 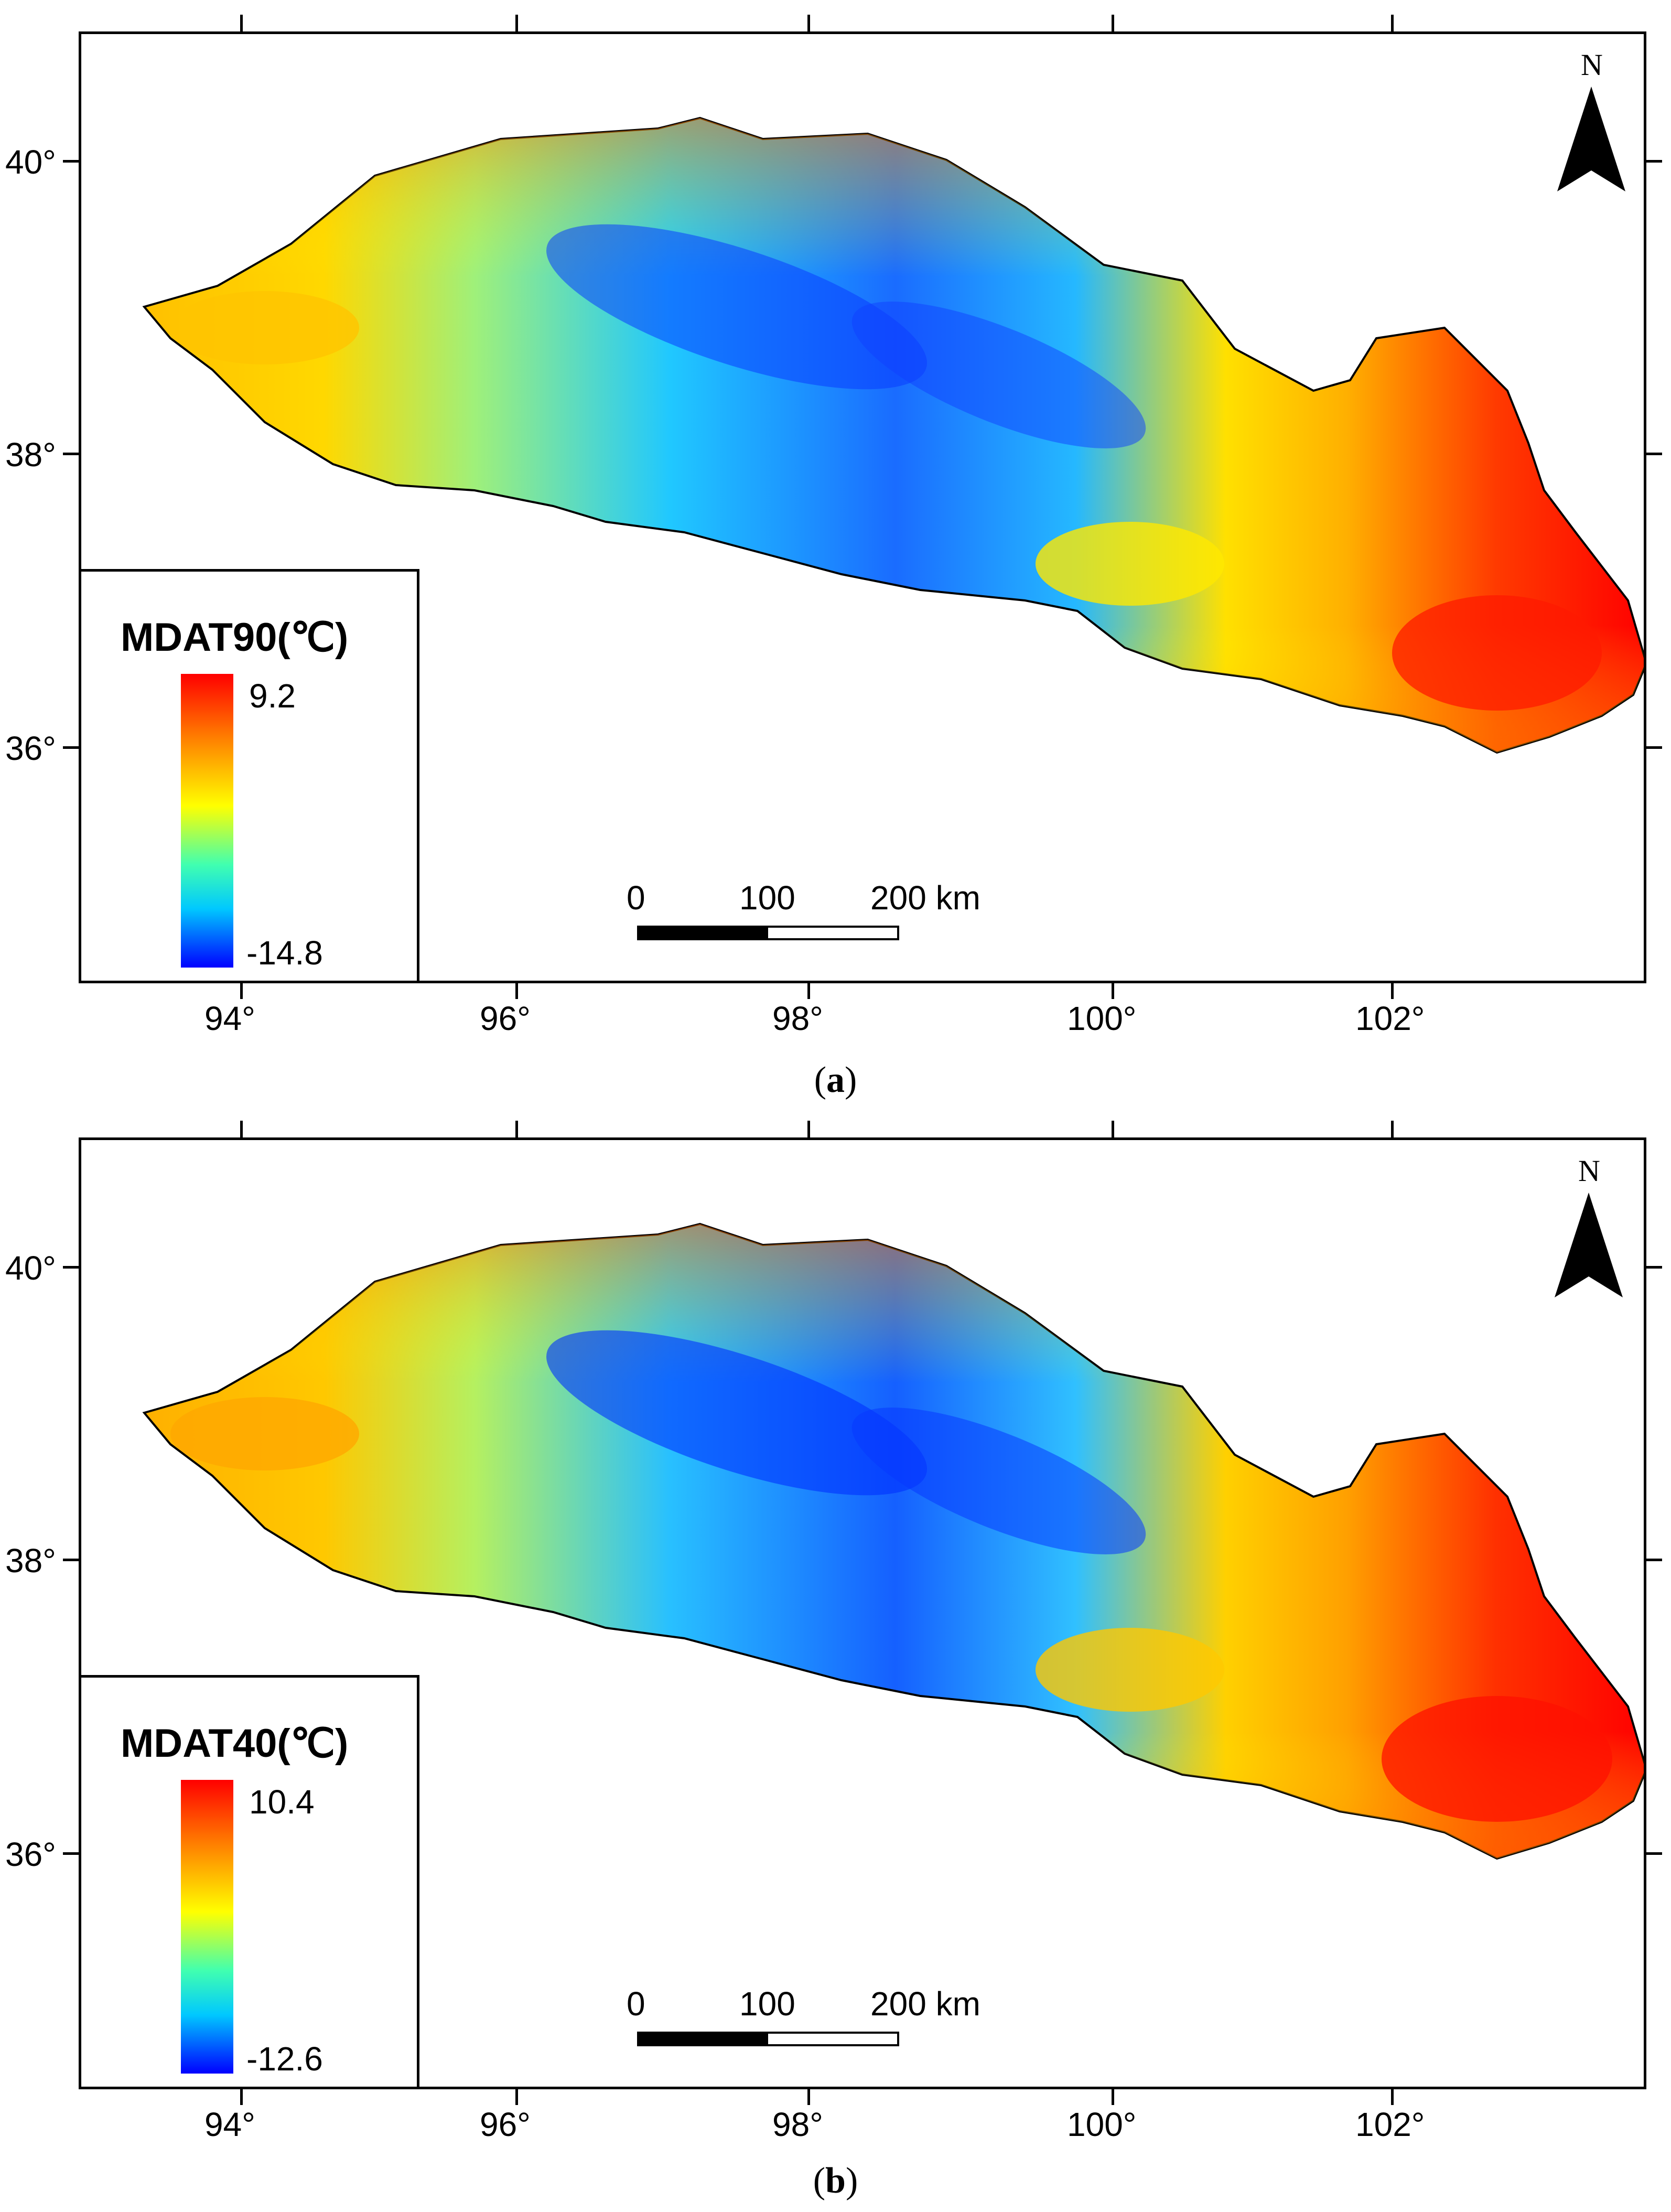 What do you see at coordinates (272, 696) in the screenshot?
I see `legend-max: 9.2` at bounding box center [272, 696].